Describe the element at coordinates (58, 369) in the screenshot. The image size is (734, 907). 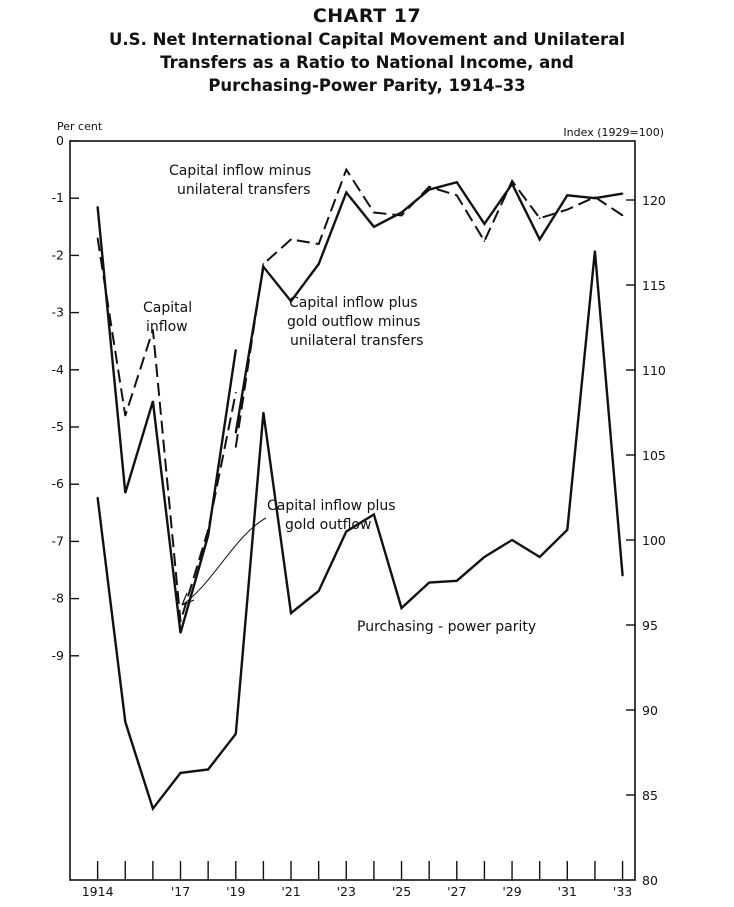
I see `left-axis-tick-label: -4` at that location.